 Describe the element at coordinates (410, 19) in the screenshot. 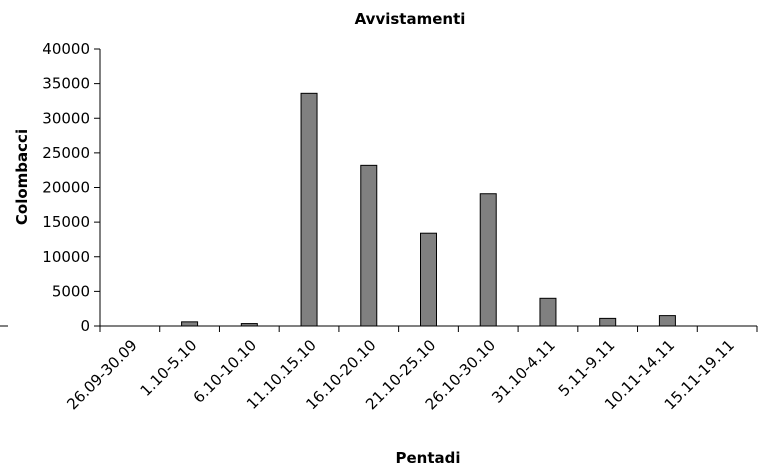

I see `chart-title: Avvistamenti` at that location.